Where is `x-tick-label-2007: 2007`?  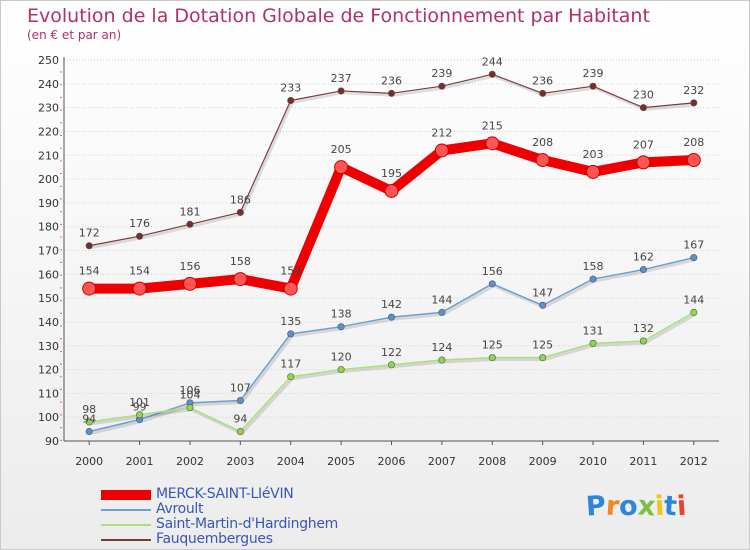 x-tick-label-2007: 2007 is located at coordinates (442, 461).